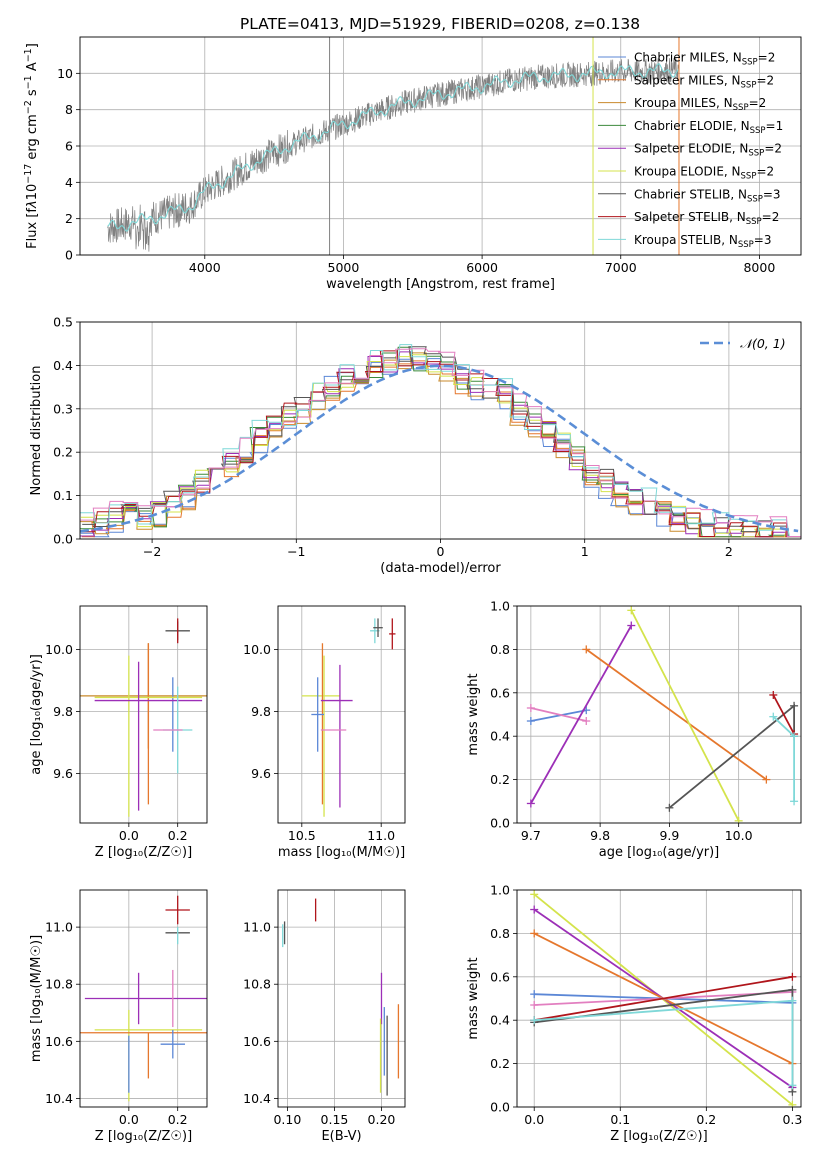 This screenshot has width=819, height=1170. I want to click on y-label-part: ], so click(32, 45).